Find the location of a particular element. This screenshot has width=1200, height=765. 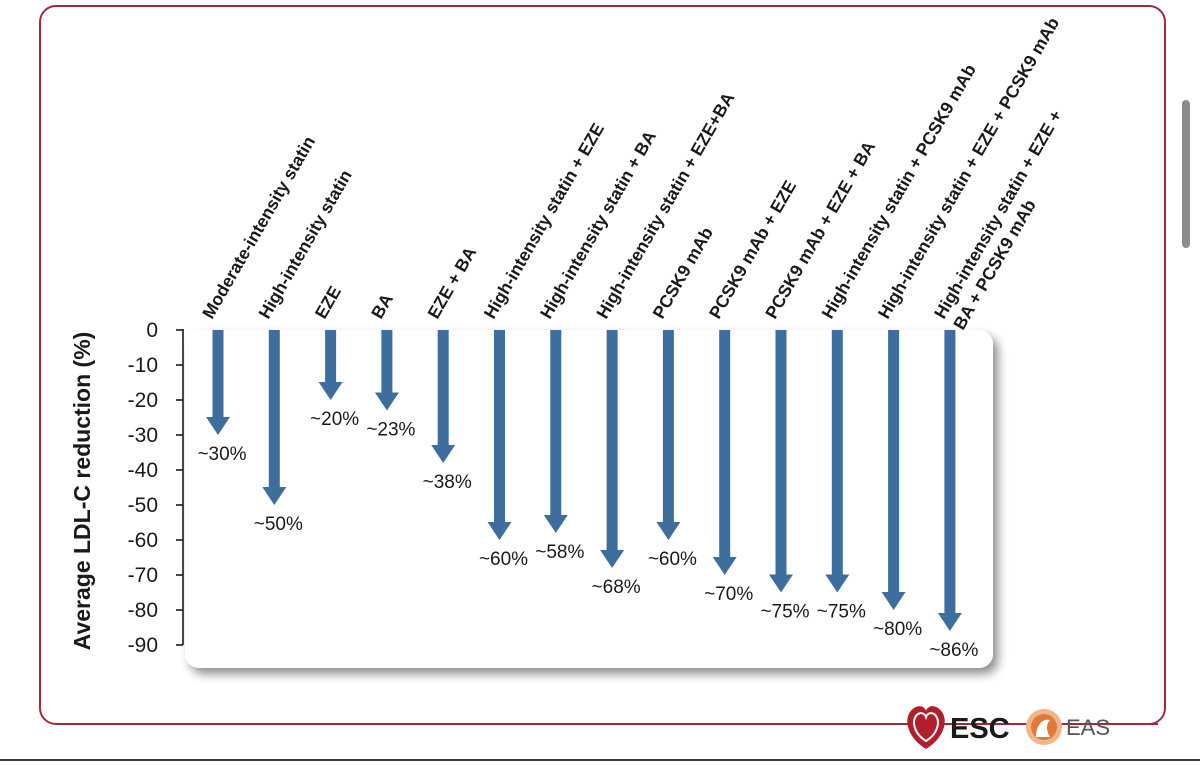

y-axis-title: Average LDL-C reduction (%) is located at coordinates (82, 491).